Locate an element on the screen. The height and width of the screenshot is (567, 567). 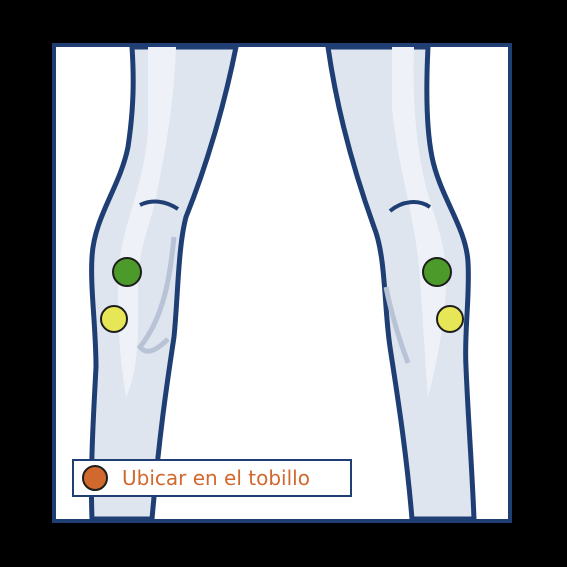
left-knee-yellow-marker is located at coordinates (114, 319).